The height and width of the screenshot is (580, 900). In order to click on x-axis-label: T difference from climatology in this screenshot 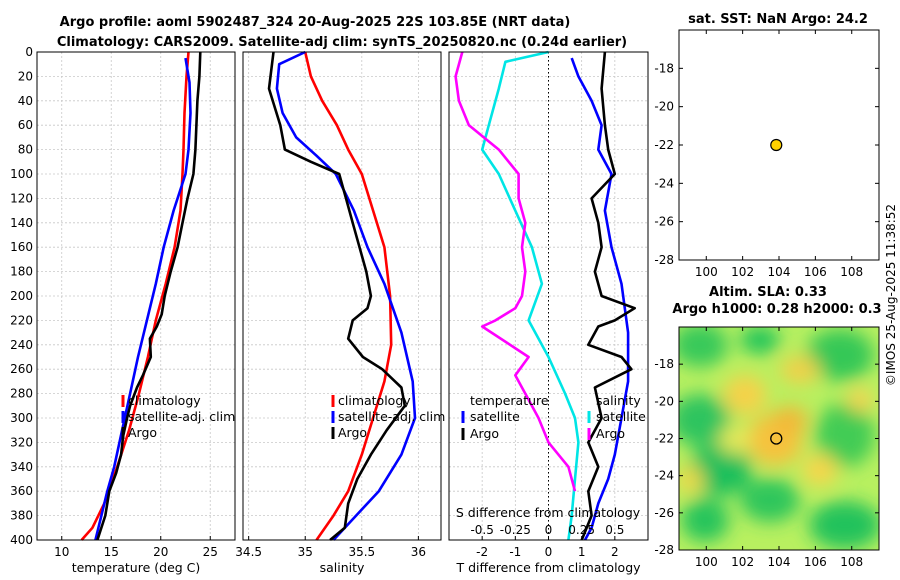, I will do `click(548, 567)`.